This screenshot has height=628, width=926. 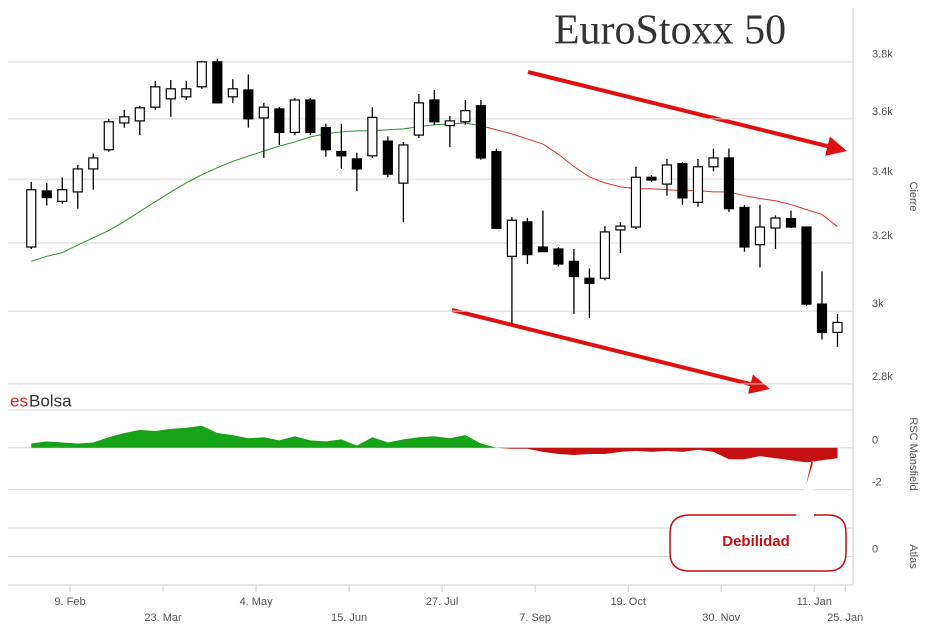 What do you see at coordinates (19, 400) in the screenshot?
I see `watermark-prefix: es` at bounding box center [19, 400].